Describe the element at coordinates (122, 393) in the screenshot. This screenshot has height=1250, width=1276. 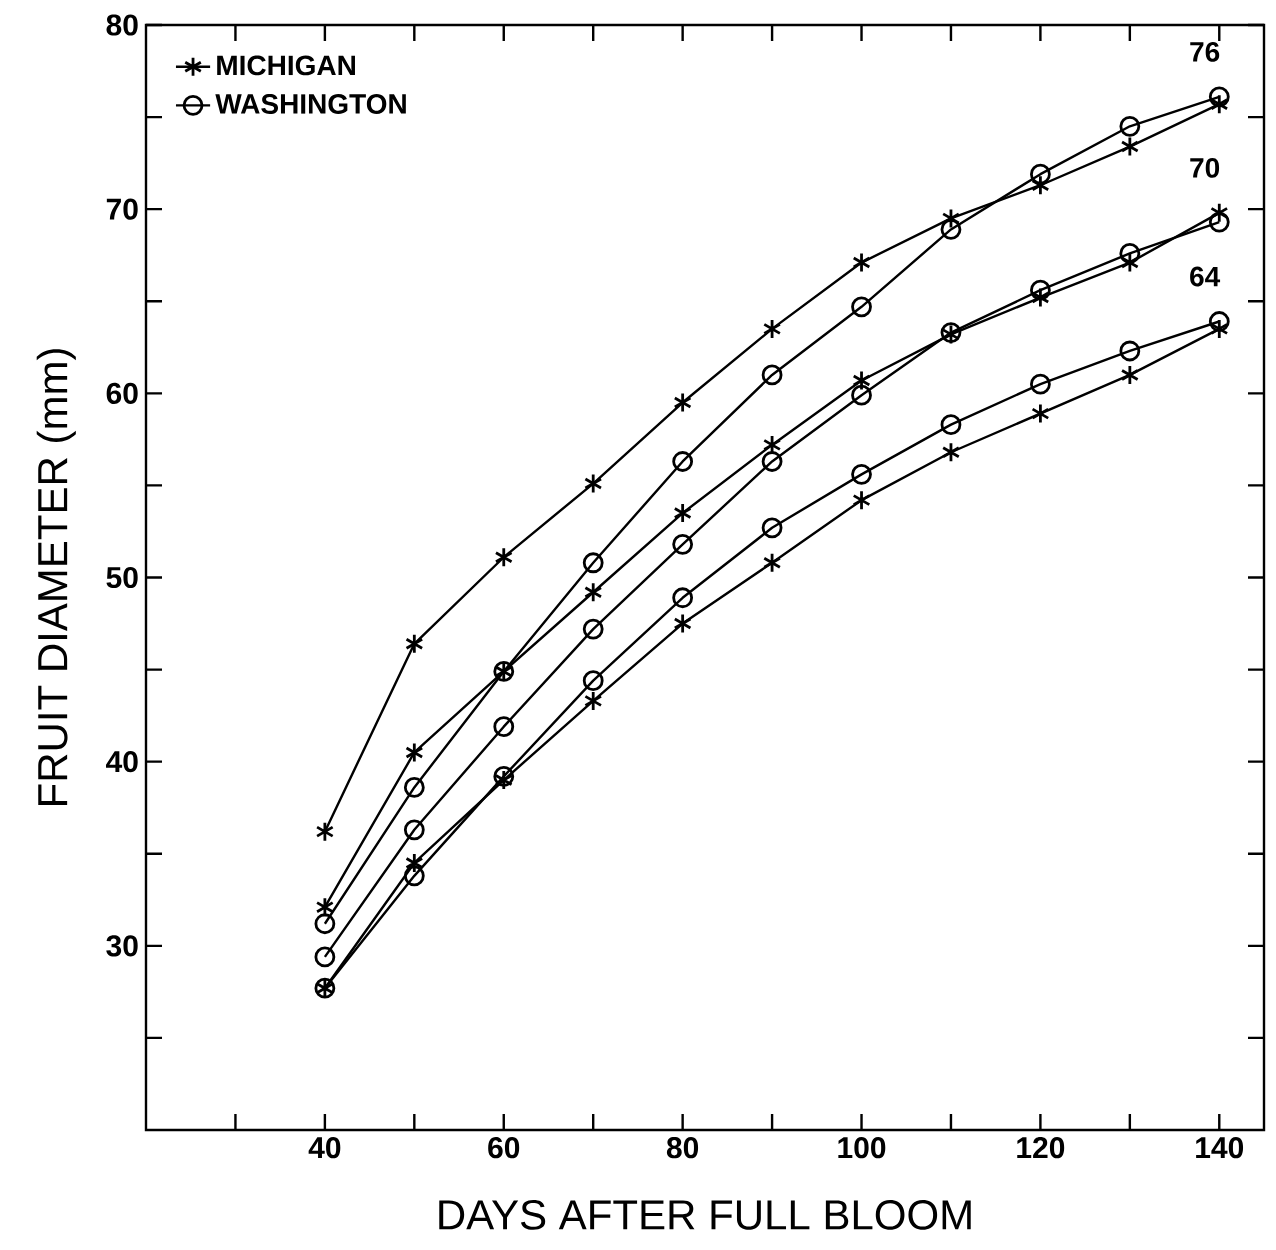
I see `y-tick-label: 60` at that location.